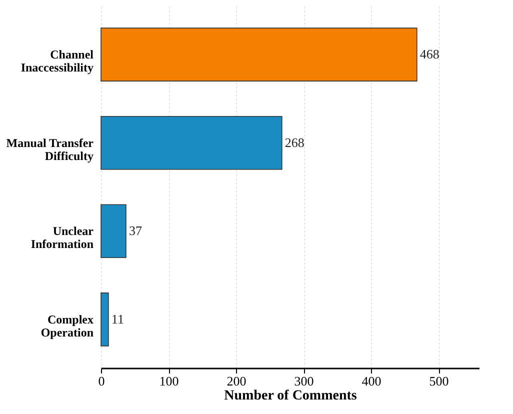  Describe the element at coordinates (294, 142) in the screenshot. I see `data-label: 268` at that location.